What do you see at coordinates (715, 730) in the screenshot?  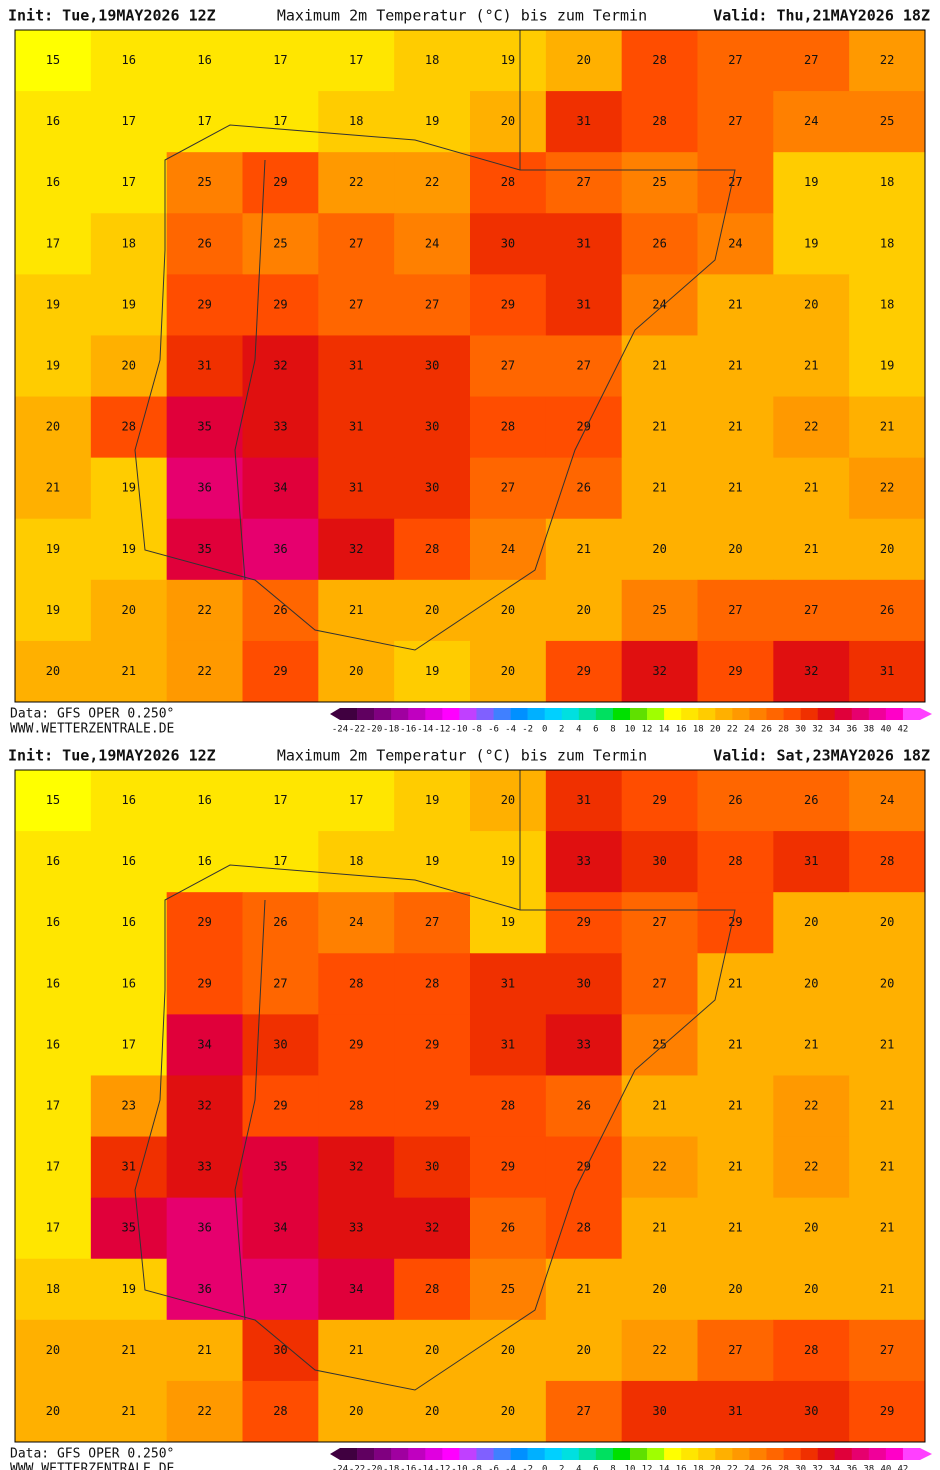 I see `colorbar-label: 20` at bounding box center [715, 730].